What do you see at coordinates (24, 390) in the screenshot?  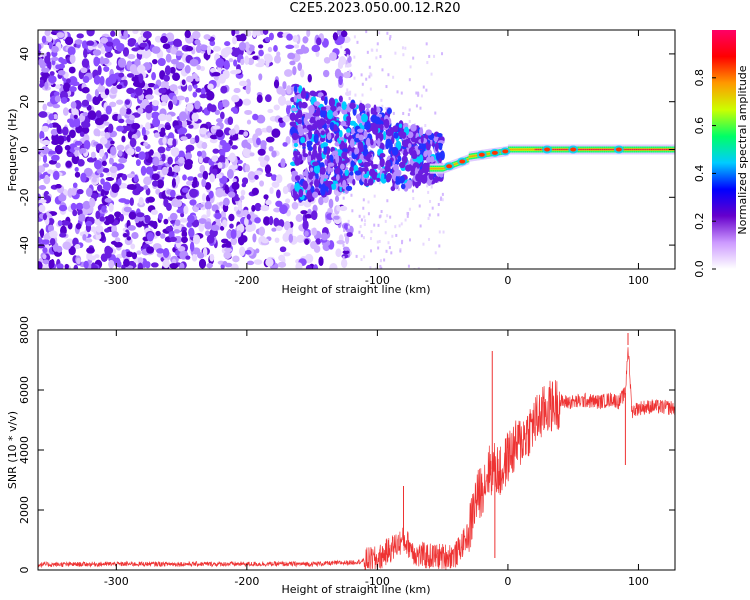 I see `snr-ytick-label: 6000` at bounding box center [24, 390].